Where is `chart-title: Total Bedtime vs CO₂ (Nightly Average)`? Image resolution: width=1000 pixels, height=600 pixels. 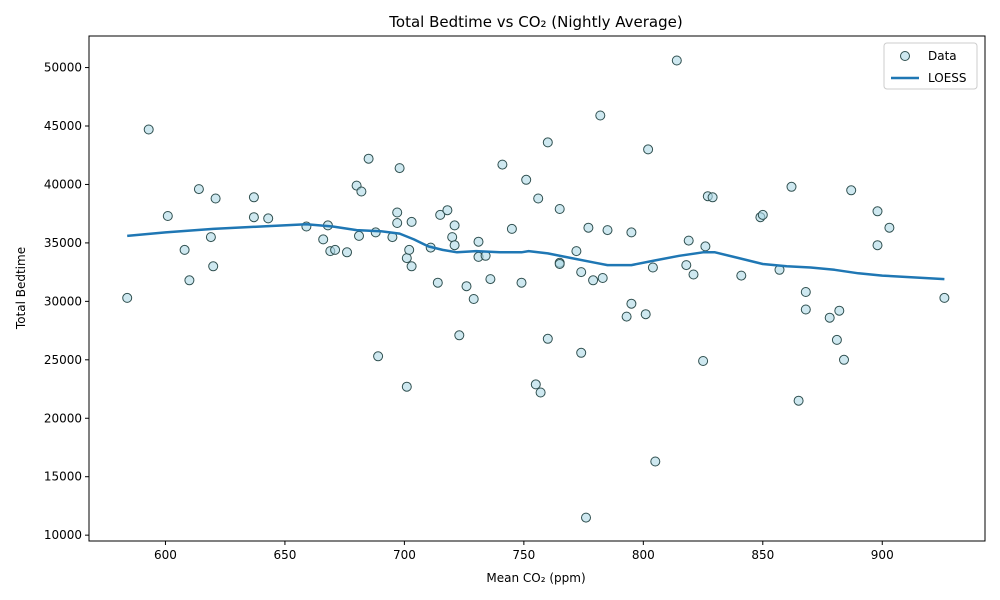 chart-title: Total Bedtime vs CO₂ (Nightly Average) is located at coordinates (535, 22).